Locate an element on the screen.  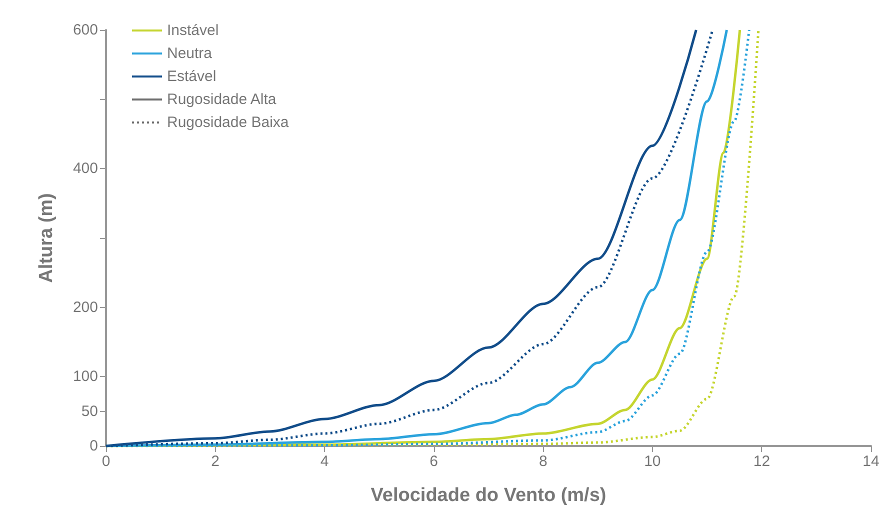
x-tick-label: 0 is located at coordinates (106, 461).